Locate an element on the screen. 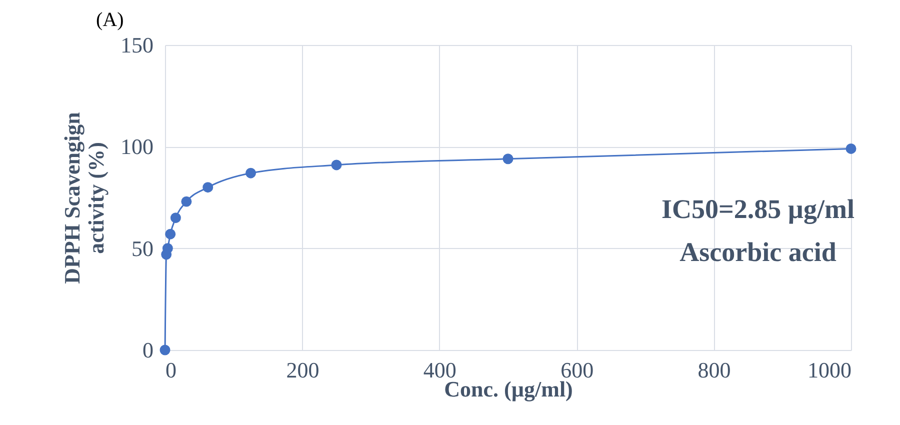 This screenshot has width=900, height=425. x-tick-label: 200 is located at coordinates (303, 370).